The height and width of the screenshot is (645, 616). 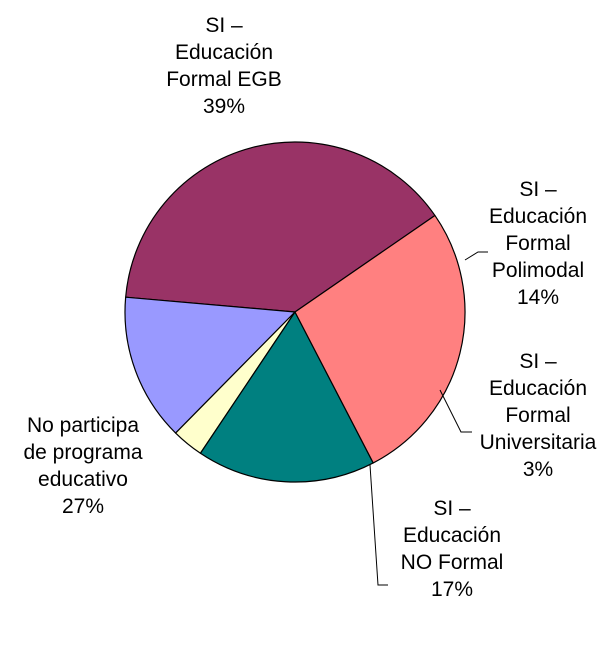 What do you see at coordinates (428, 418) in the screenshot?
I see `leader-lines` at bounding box center [428, 418].